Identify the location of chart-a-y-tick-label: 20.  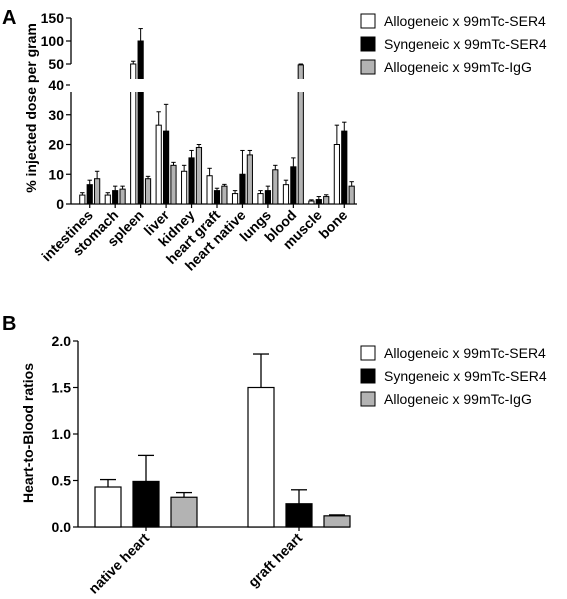
(56, 145).